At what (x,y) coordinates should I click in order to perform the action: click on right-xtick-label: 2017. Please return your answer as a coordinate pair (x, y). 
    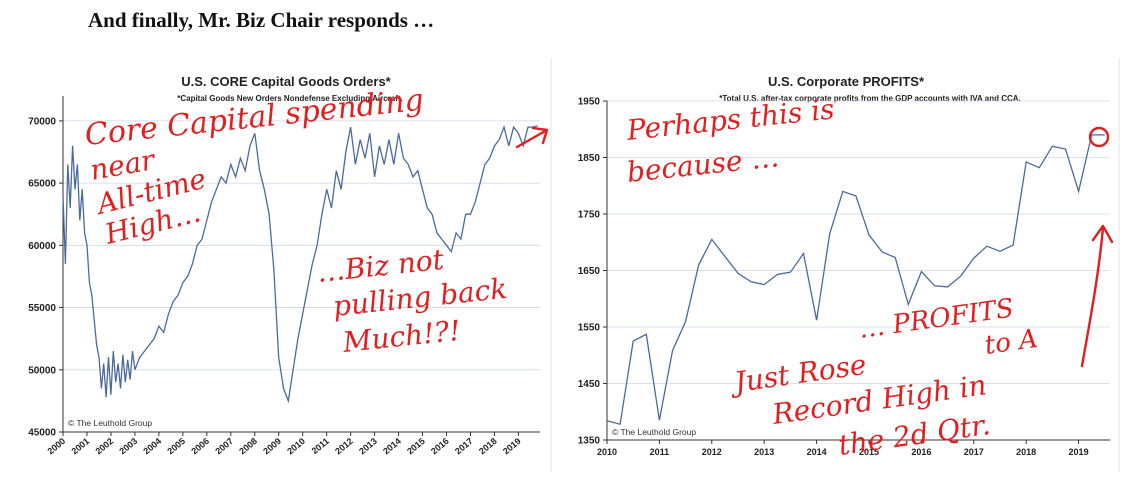
    Looking at the image, I should click on (974, 452).